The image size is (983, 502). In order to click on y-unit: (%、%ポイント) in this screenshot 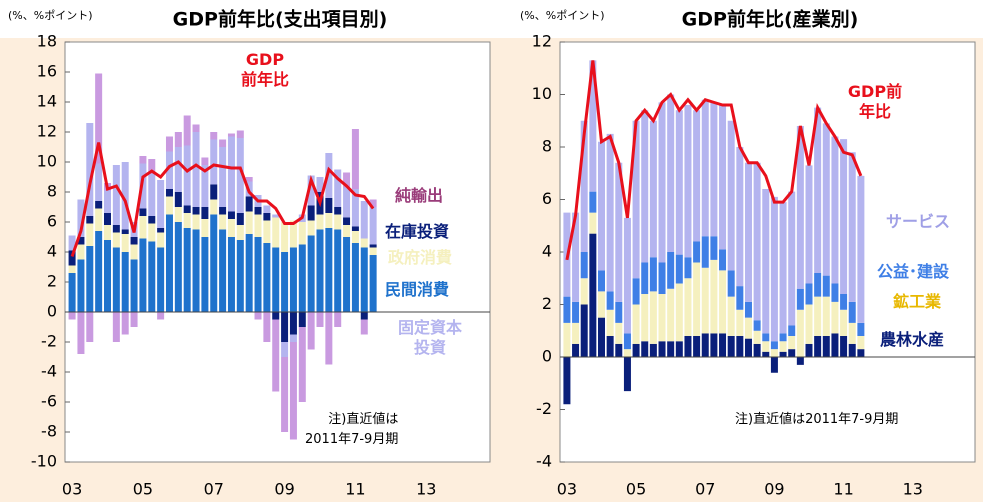, I will do `click(562, 15)`.